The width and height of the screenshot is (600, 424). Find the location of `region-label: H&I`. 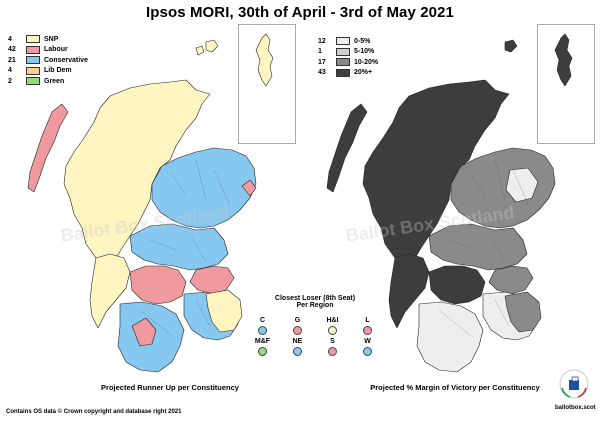

region-label: H&I is located at coordinates (332, 320).